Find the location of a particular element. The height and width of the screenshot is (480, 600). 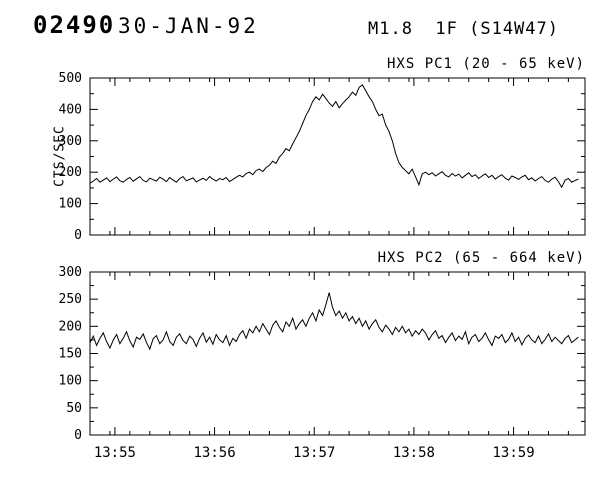

plot1-title: HXS PC1 (20 - 65 keV) is located at coordinates (485, 64).